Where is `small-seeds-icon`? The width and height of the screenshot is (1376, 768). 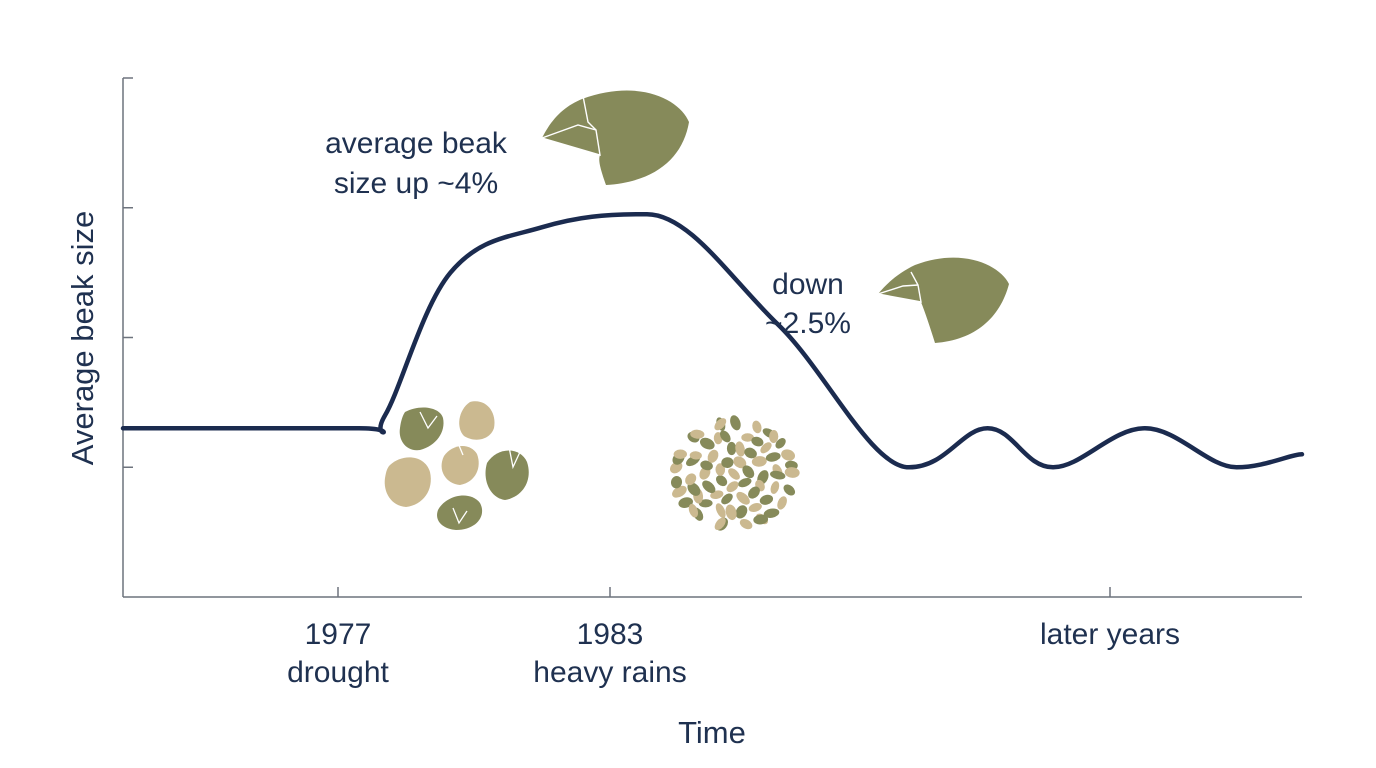 small-seeds-icon is located at coordinates (735, 473).